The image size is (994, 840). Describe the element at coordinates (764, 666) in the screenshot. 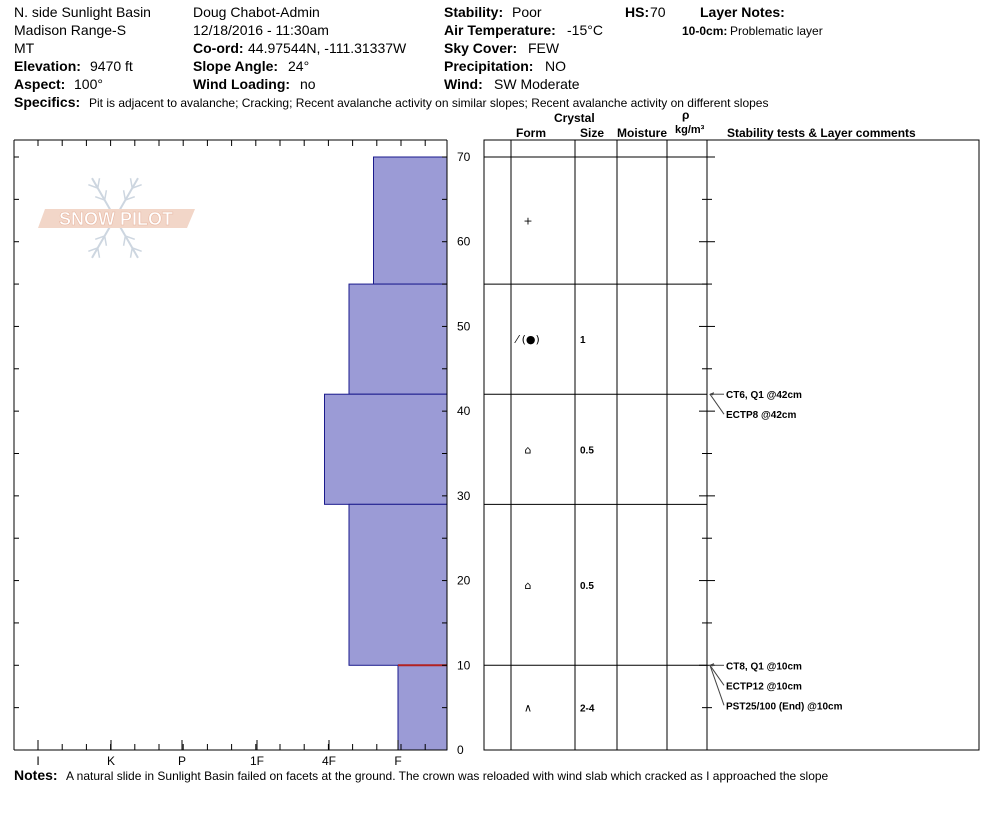

I see `stability-test-label: CT8, Q1 @10cm` at that location.